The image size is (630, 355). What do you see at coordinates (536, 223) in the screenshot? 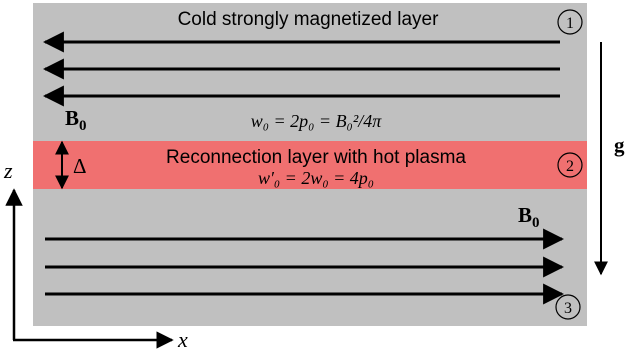
I see `field-label-bottom-subscript: 0` at bounding box center [536, 223].